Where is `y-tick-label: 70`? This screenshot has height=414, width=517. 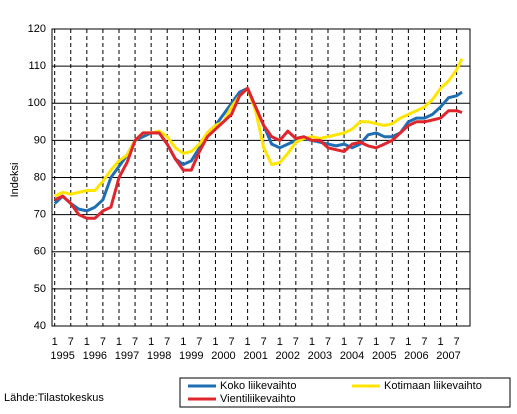 y-tick-label: 70 is located at coordinates (40, 215).